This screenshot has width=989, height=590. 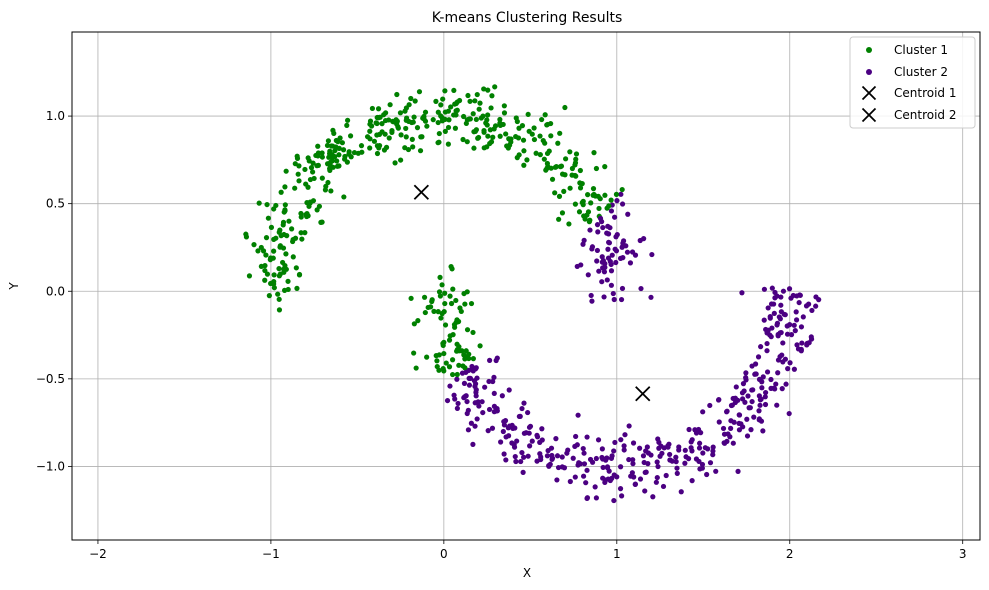 I want to click on x-tick-label: −1, so click(x=271, y=554).